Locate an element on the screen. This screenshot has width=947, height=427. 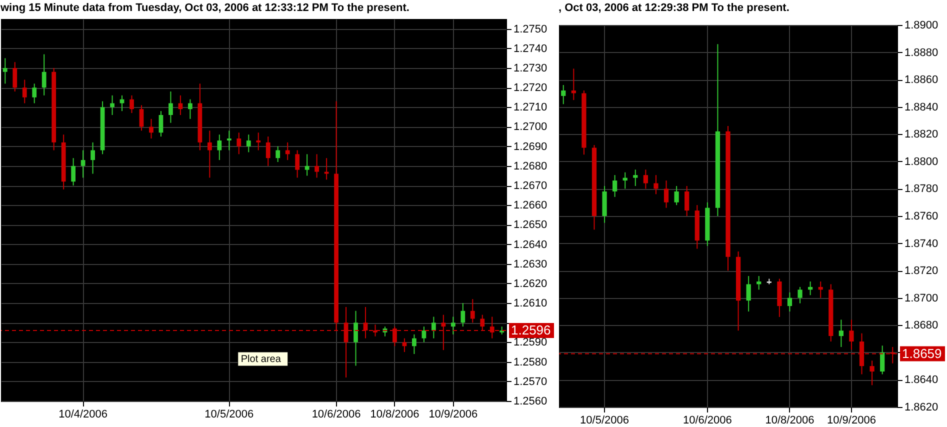
y-tick-label: 1.2750 is located at coordinates (531, 29).